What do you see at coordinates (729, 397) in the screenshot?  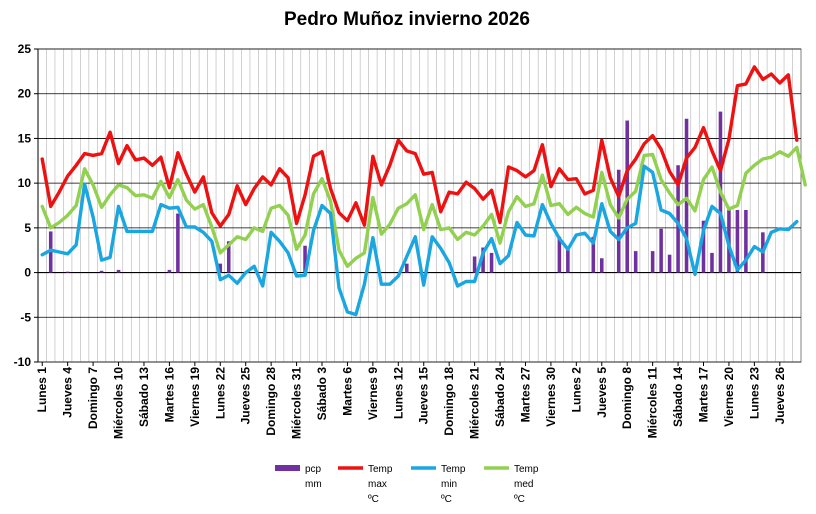 I see `x-tick-label: Viernes 20` at bounding box center [729, 397].